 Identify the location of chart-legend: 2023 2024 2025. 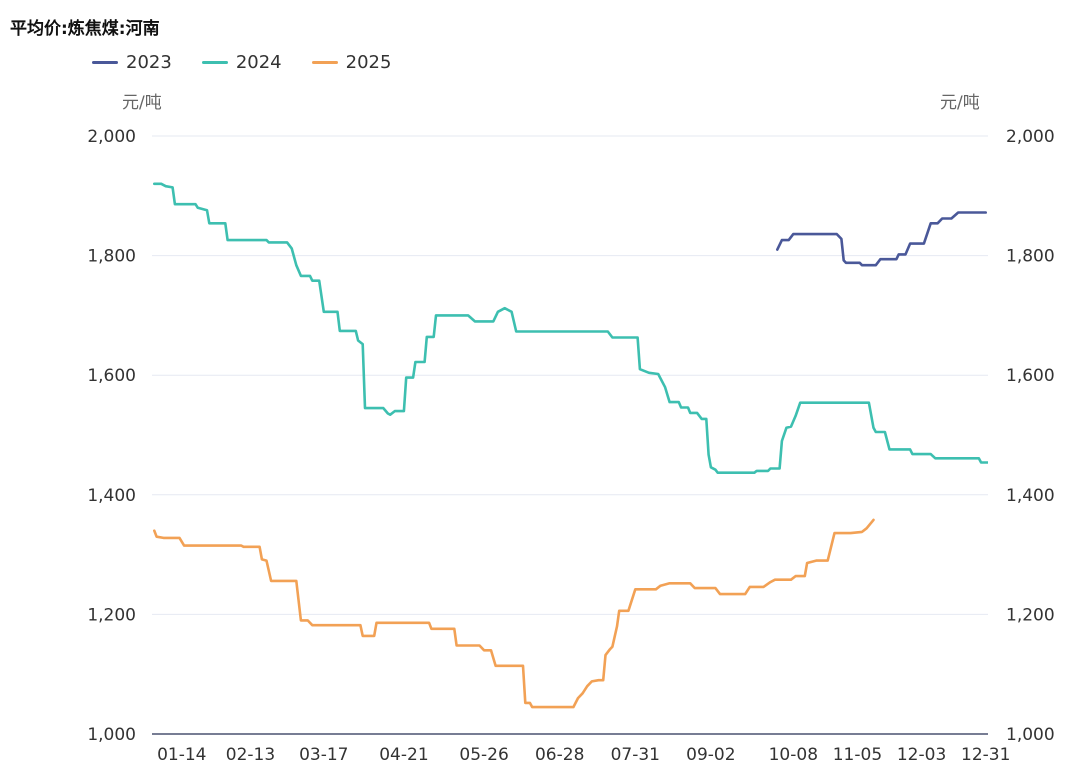
(241, 62).